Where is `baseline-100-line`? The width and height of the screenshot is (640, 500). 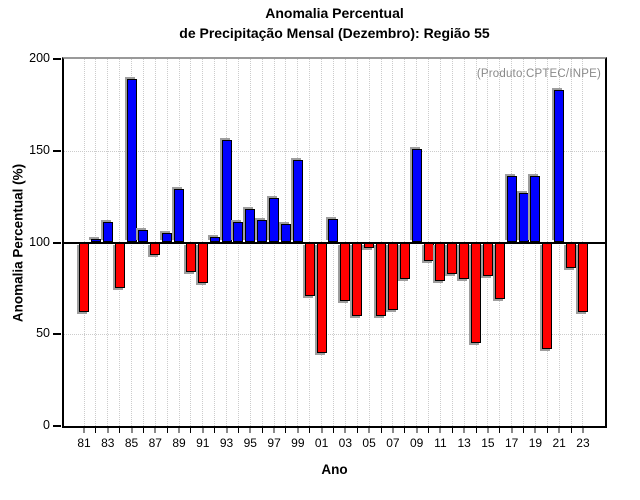
baseline-100-line is located at coordinates (334, 242).